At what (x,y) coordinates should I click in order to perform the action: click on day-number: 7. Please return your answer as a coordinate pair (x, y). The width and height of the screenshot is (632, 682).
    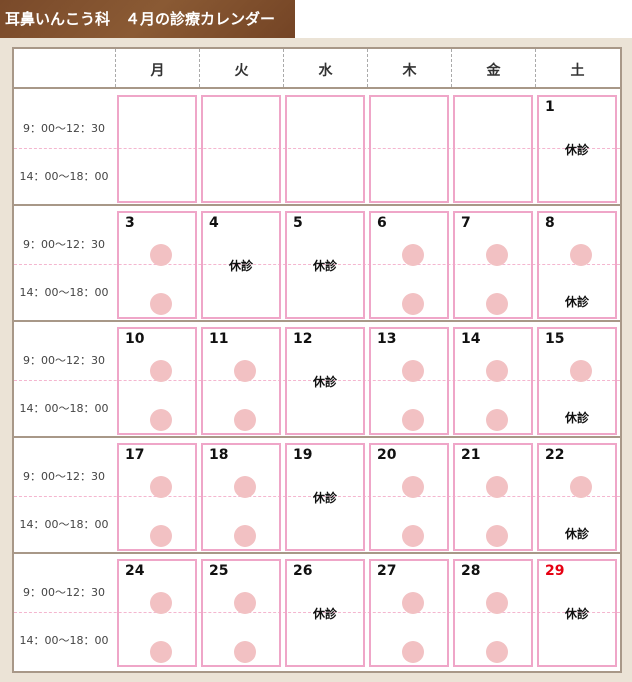
    Looking at the image, I should click on (466, 223).